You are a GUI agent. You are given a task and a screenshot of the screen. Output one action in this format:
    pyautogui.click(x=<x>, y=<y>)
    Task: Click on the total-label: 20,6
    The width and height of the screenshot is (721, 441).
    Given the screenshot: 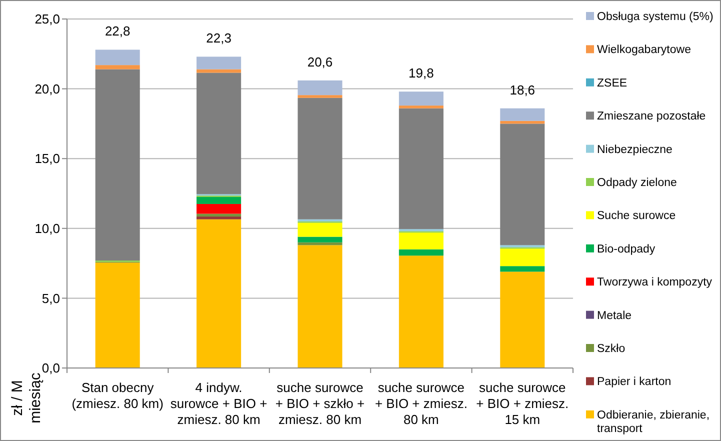 What is the action you would take?
    pyautogui.click(x=320, y=62)
    